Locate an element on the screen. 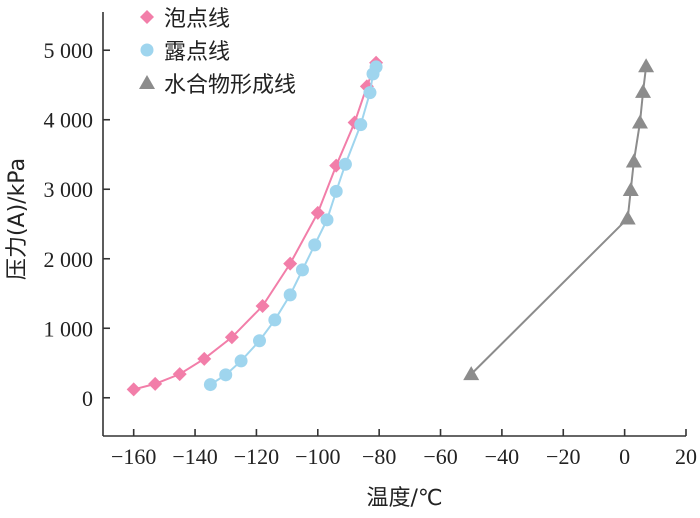 This screenshot has width=700, height=518. y-tick-label: 3 000 is located at coordinates (69, 189).